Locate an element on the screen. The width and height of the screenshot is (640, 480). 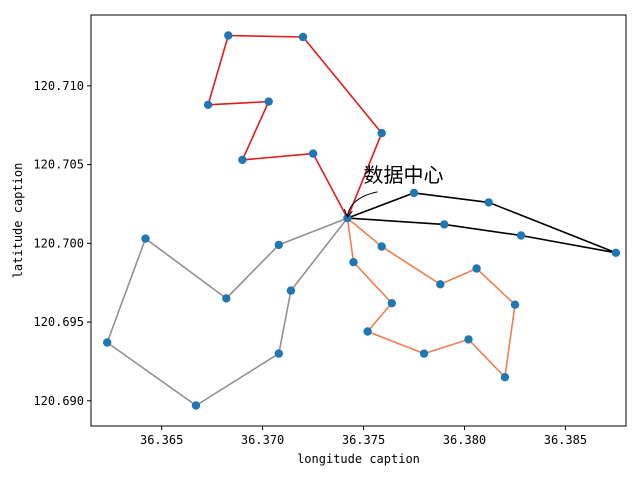
x-tick-label: 36.385 is located at coordinates (565, 440).